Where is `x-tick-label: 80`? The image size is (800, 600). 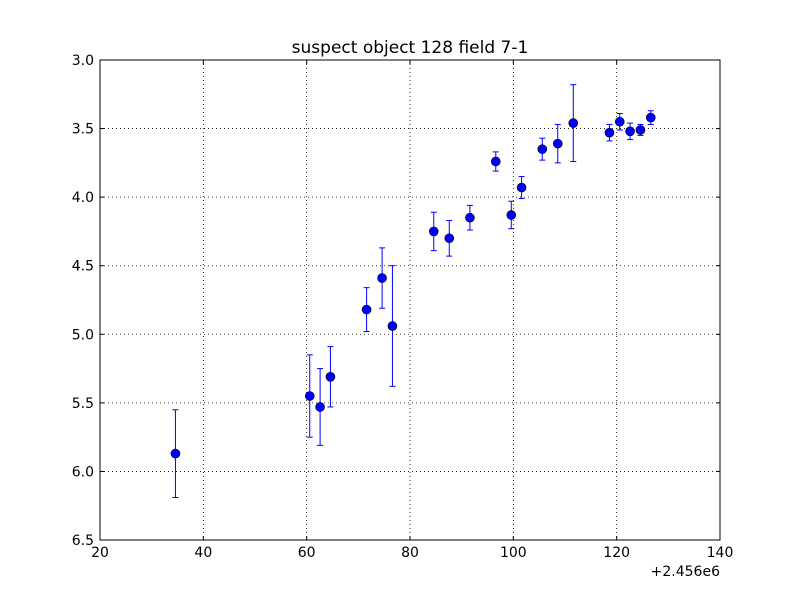 x-tick-label: 80 is located at coordinates (410, 553).